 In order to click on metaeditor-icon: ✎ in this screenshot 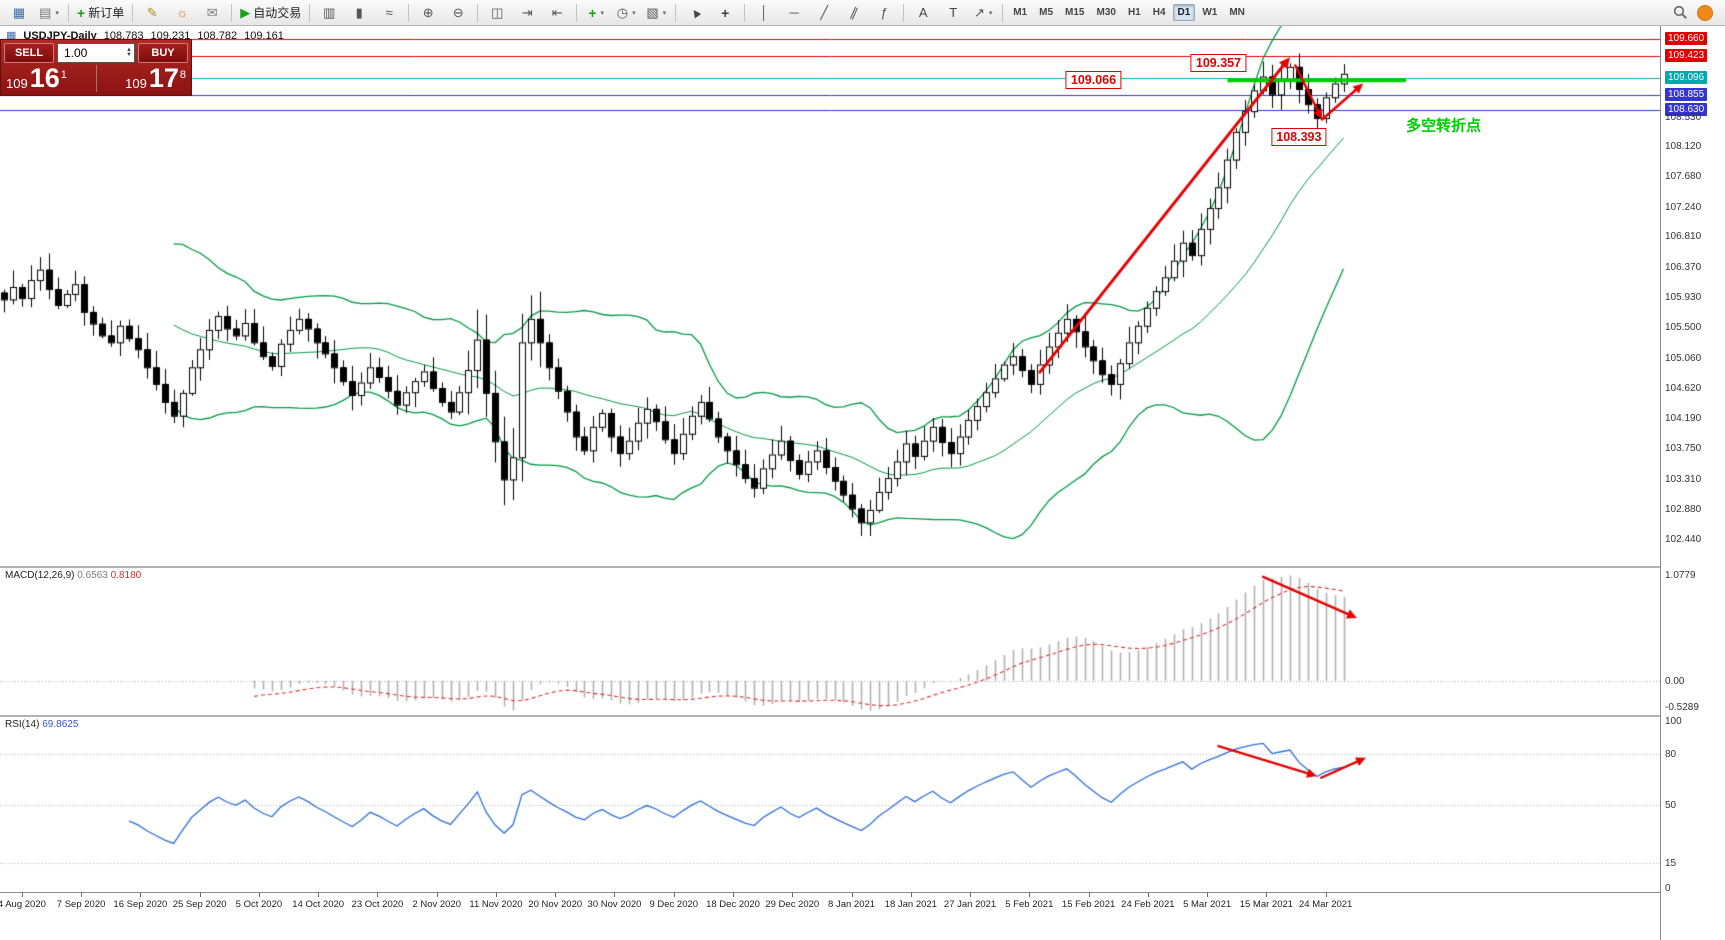, I will do `click(152, 12)`.